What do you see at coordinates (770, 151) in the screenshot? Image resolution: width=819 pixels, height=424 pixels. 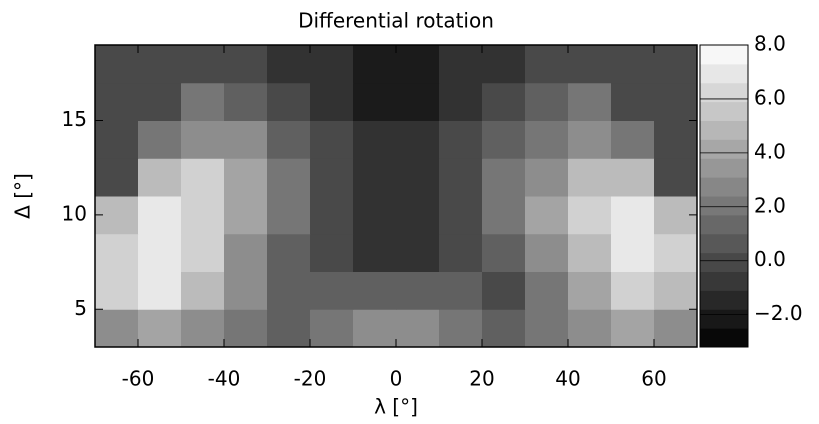 I see `colorbar-tick-label: 4.0` at bounding box center [770, 151].